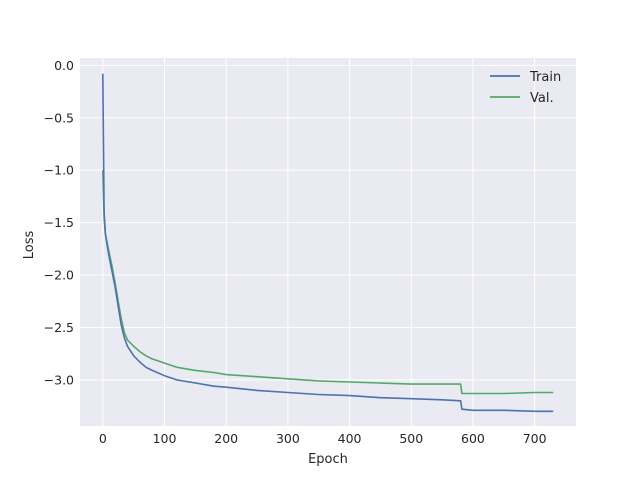  What do you see at coordinates (59, 327) in the screenshot?
I see `y-tick-label: −2.5` at bounding box center [59, 327].